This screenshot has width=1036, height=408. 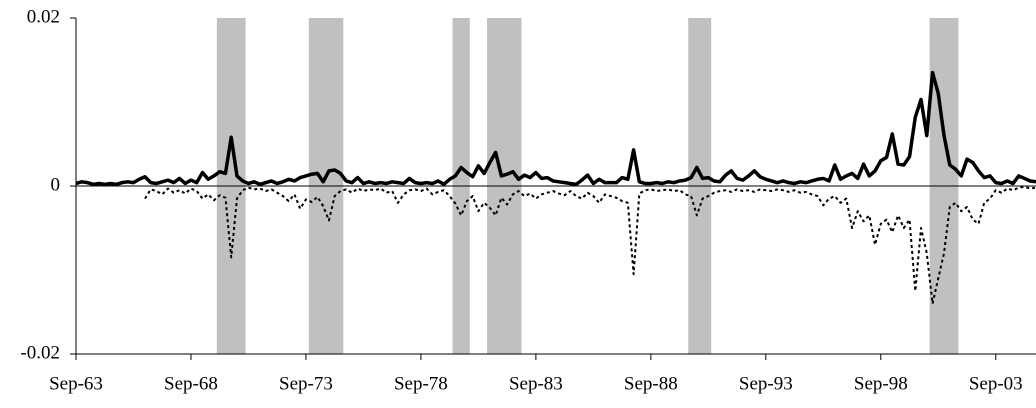 What do you see at coordinates (43, 16) in the screenshot?
I see `y-tick-label: 0.02` at bounding box center [43, 16].